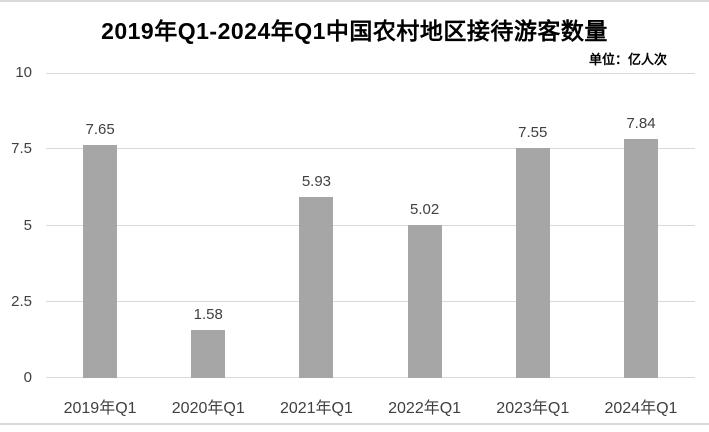  Describe the element at coordinates (100, 408) in the screenshot. I see `x-axis-category-label: 2019年Q1` at that location.